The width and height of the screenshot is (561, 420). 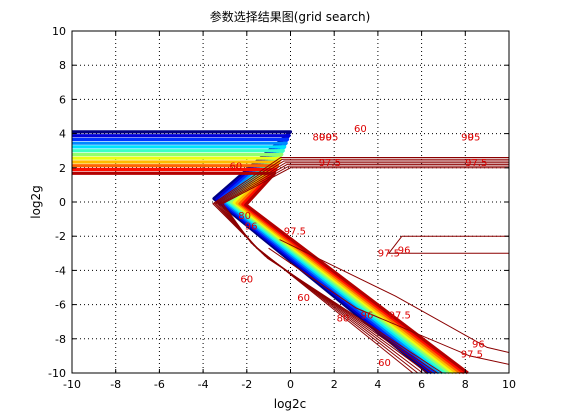 What do you see at coordinates (62, 134) in the screenshot?
I see `y-tick-label: 4` at bounding box center [62, 134].